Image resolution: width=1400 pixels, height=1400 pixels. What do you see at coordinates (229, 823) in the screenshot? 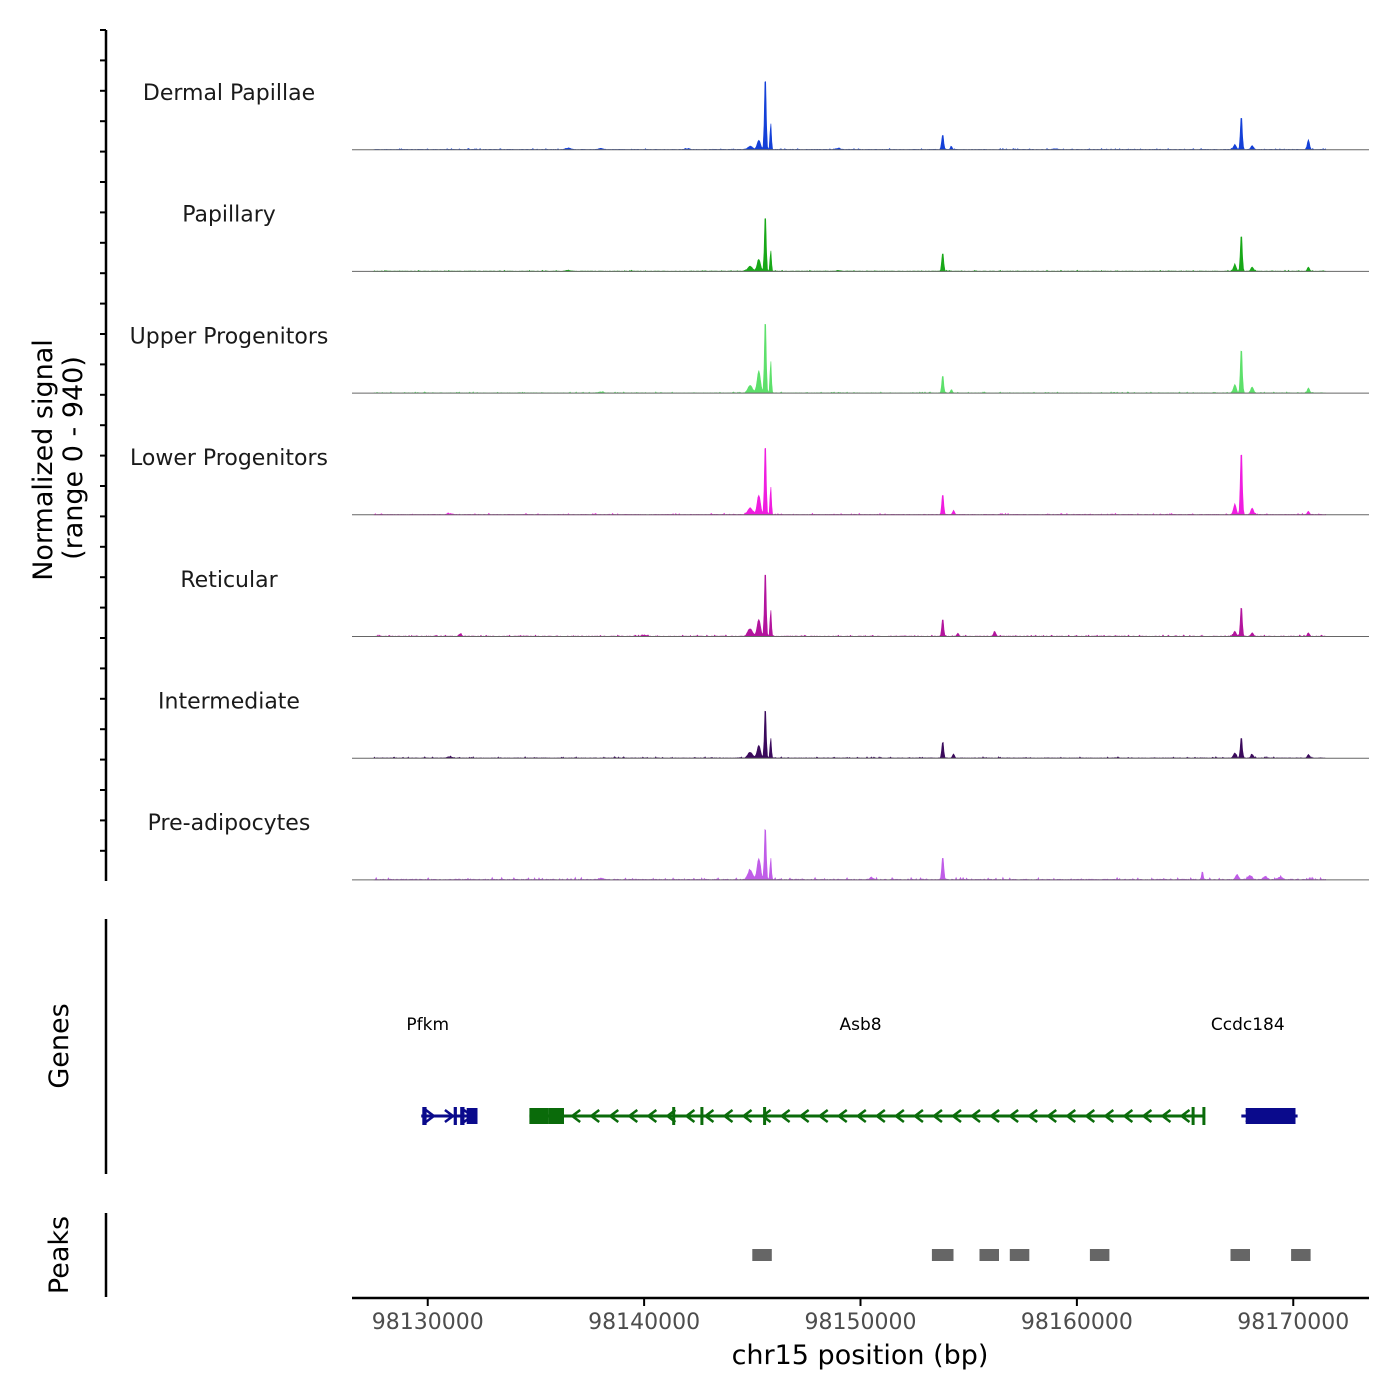
I see `track-label: Pre-adipocytes` at bounding box center [229, 823].